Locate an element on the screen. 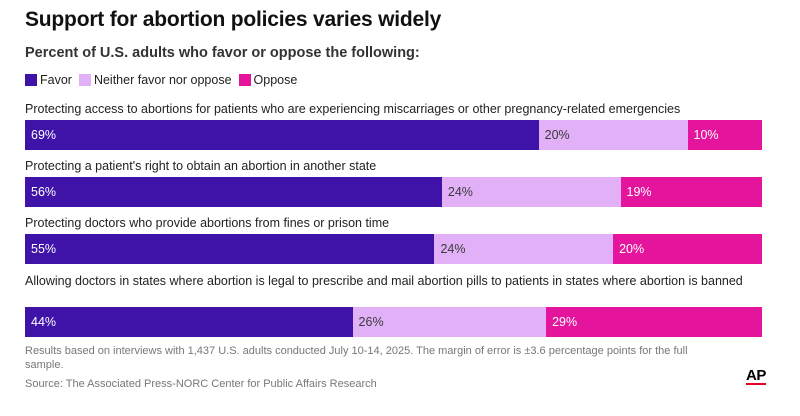 The height and width of the screenshot is (416, 800). bar-segment-oppose: 10% is located at coordinates (724, 135).